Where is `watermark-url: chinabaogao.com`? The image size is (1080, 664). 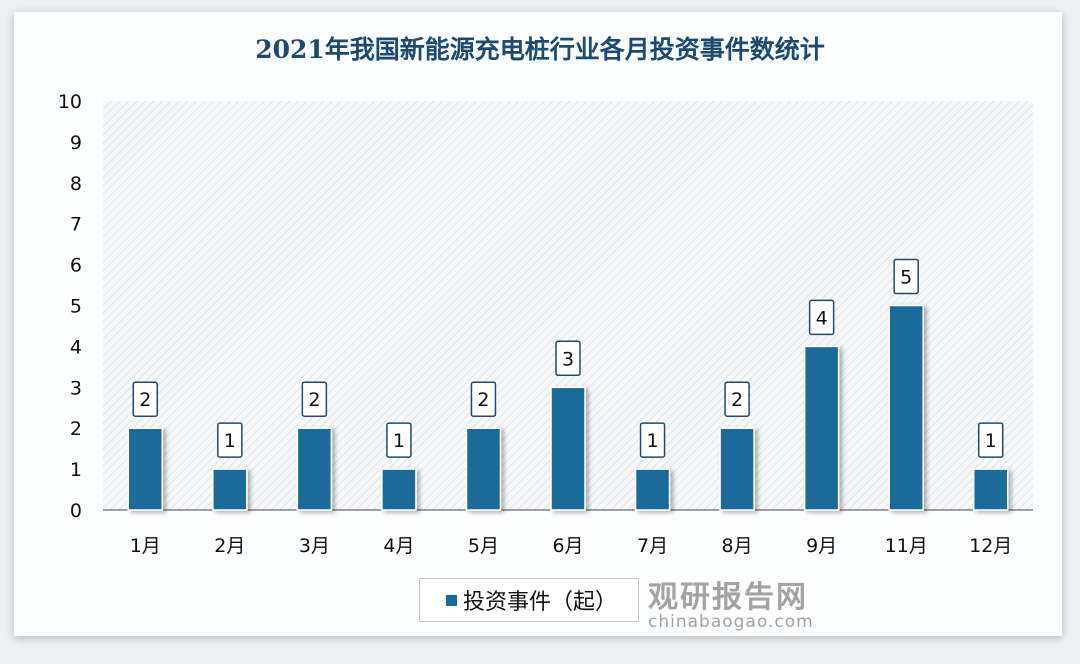
watermark-url: chinabaogao.com is located at coordinates (731, 622).